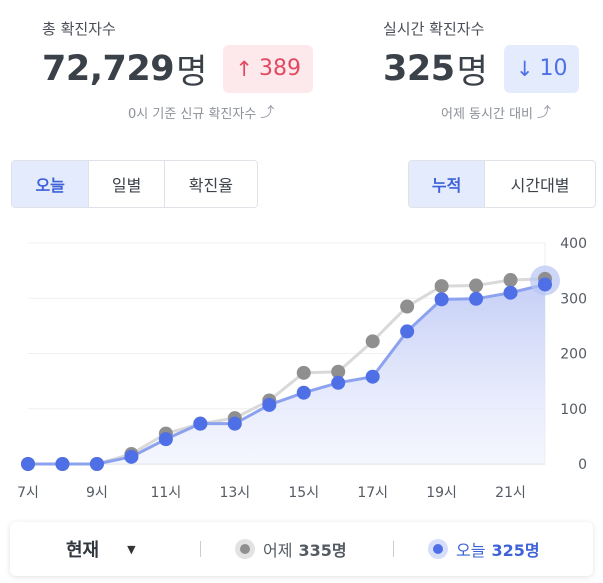  I want to click on mode-tabs: 누적 시간대별, so click(502, 184).